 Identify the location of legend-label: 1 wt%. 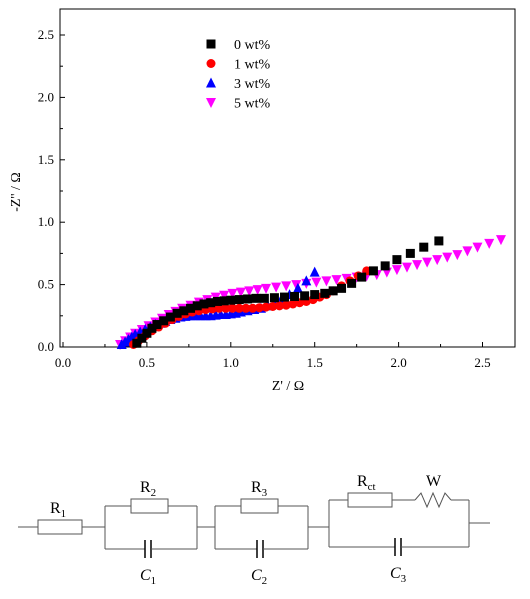
(252, 65).